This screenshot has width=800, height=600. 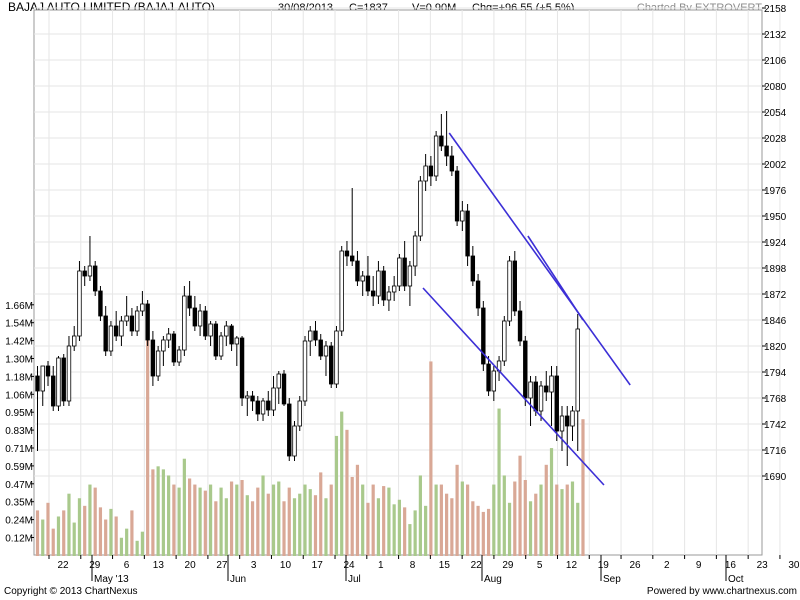 What do you see at coordinates (19, 503) in the screenshot?
I see `volume-tick-label: 0.35M` at bounding box center [19, 503].